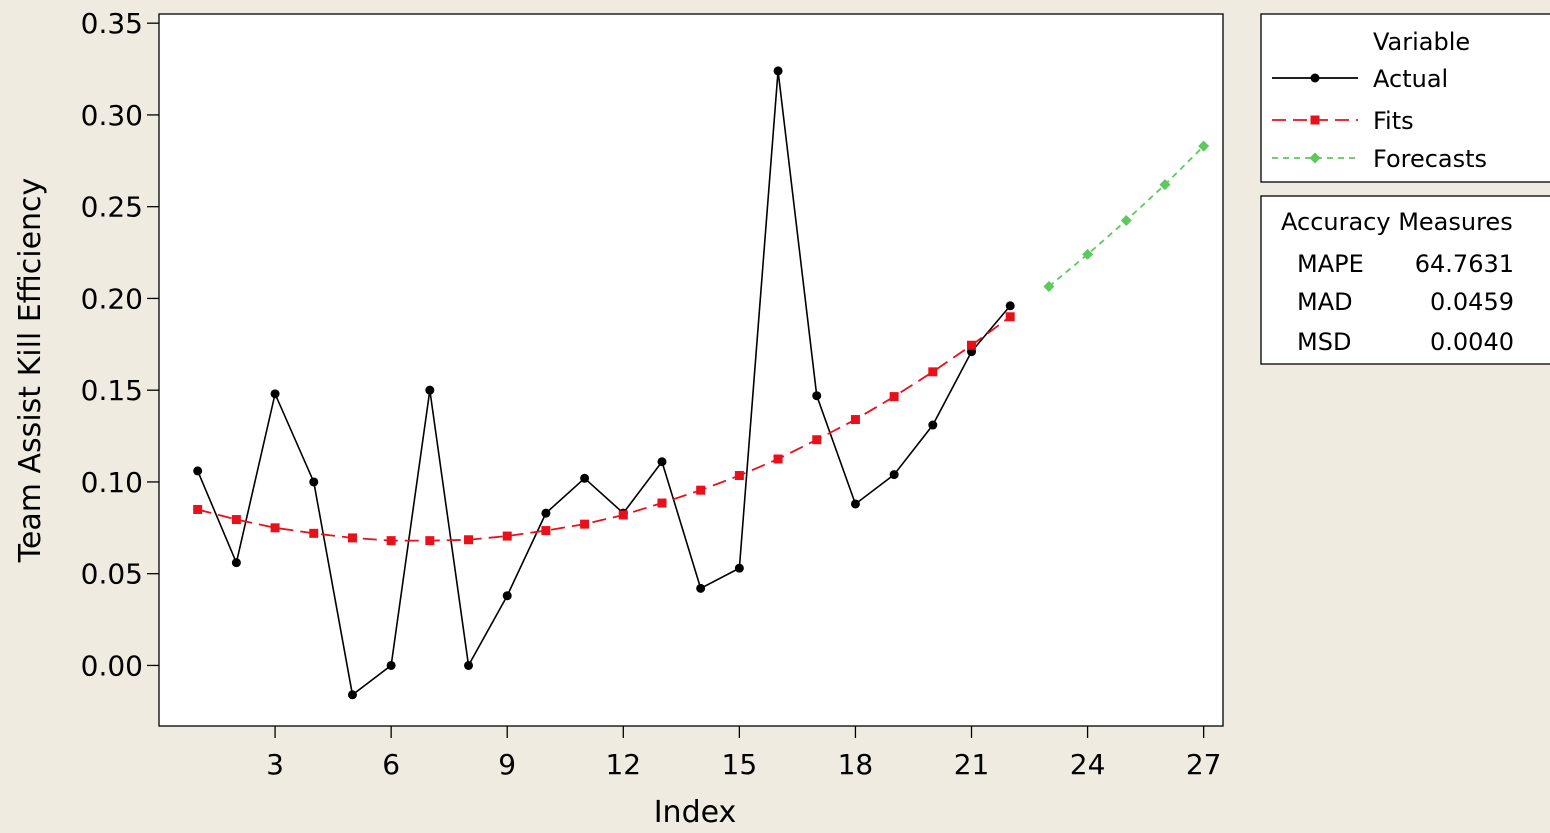 The width and height of the screenshot is (1550, 833). Describe the element at coordinates (1397, 222) in the screenshot. I see `accuracy-title: Accuracy Measures` at that location.